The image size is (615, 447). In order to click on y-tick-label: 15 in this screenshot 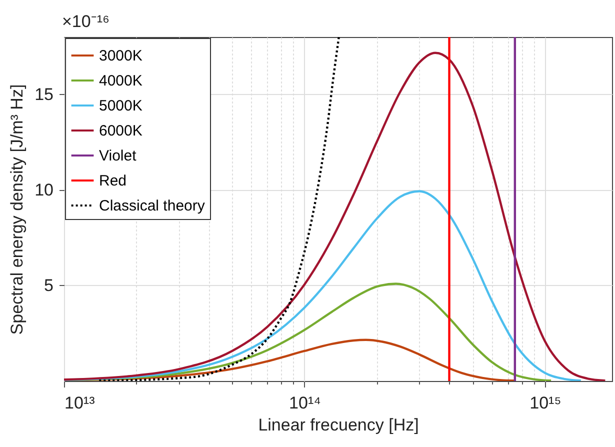, I will do `click(44, 94)`.